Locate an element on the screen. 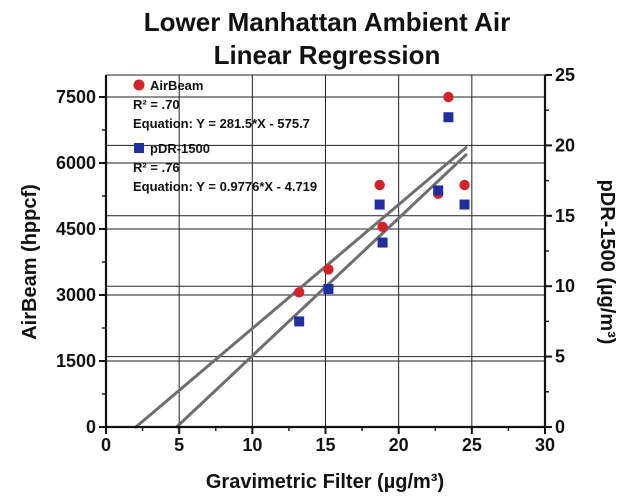  legend-airbeam-marker is located at coordinates (139, 85).